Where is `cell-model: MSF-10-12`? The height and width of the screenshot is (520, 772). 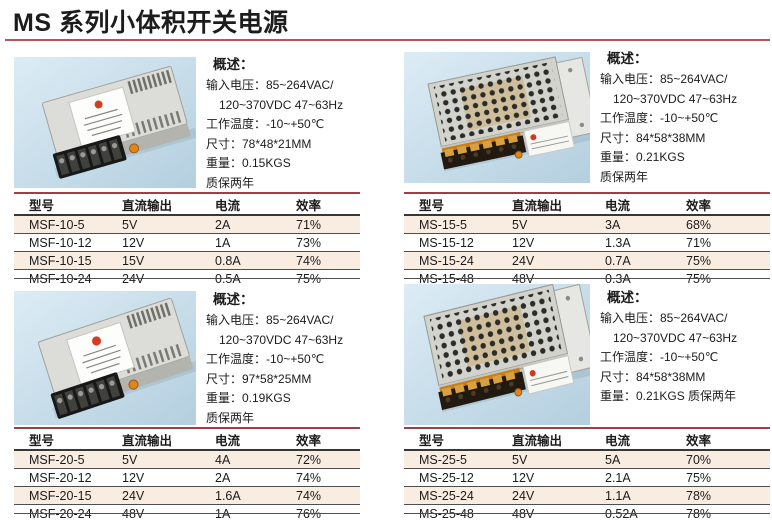
cell-model: MSF-10-12 is located at coordinates (60, 242).